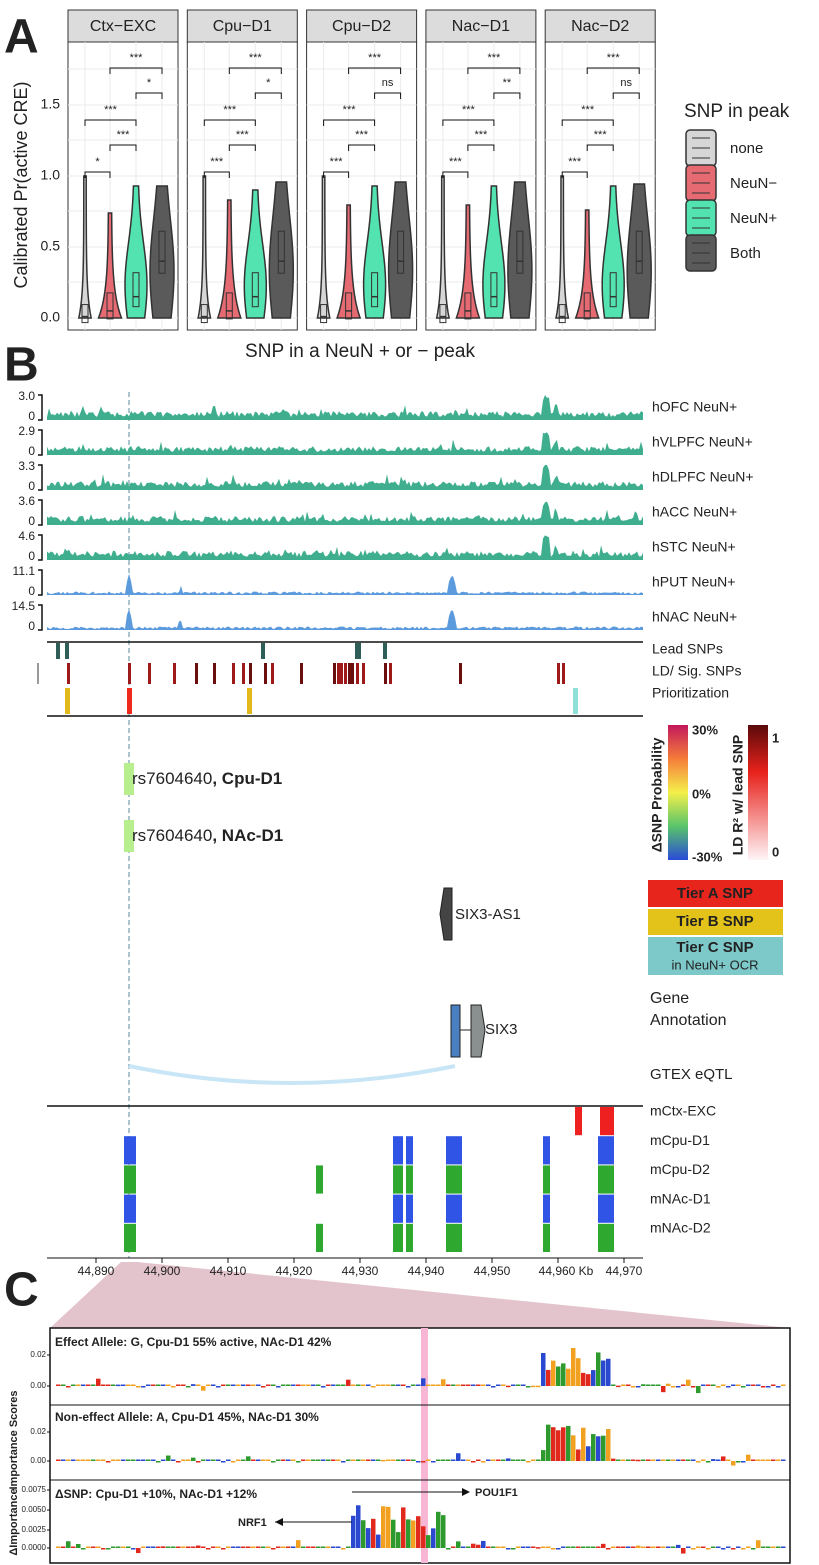 The image size is (819, 1565). What do you see at coordinates (680, 1228) in the screenshot?
I see `track-label: mNAc-D2` at bounding box center [680, 1228].